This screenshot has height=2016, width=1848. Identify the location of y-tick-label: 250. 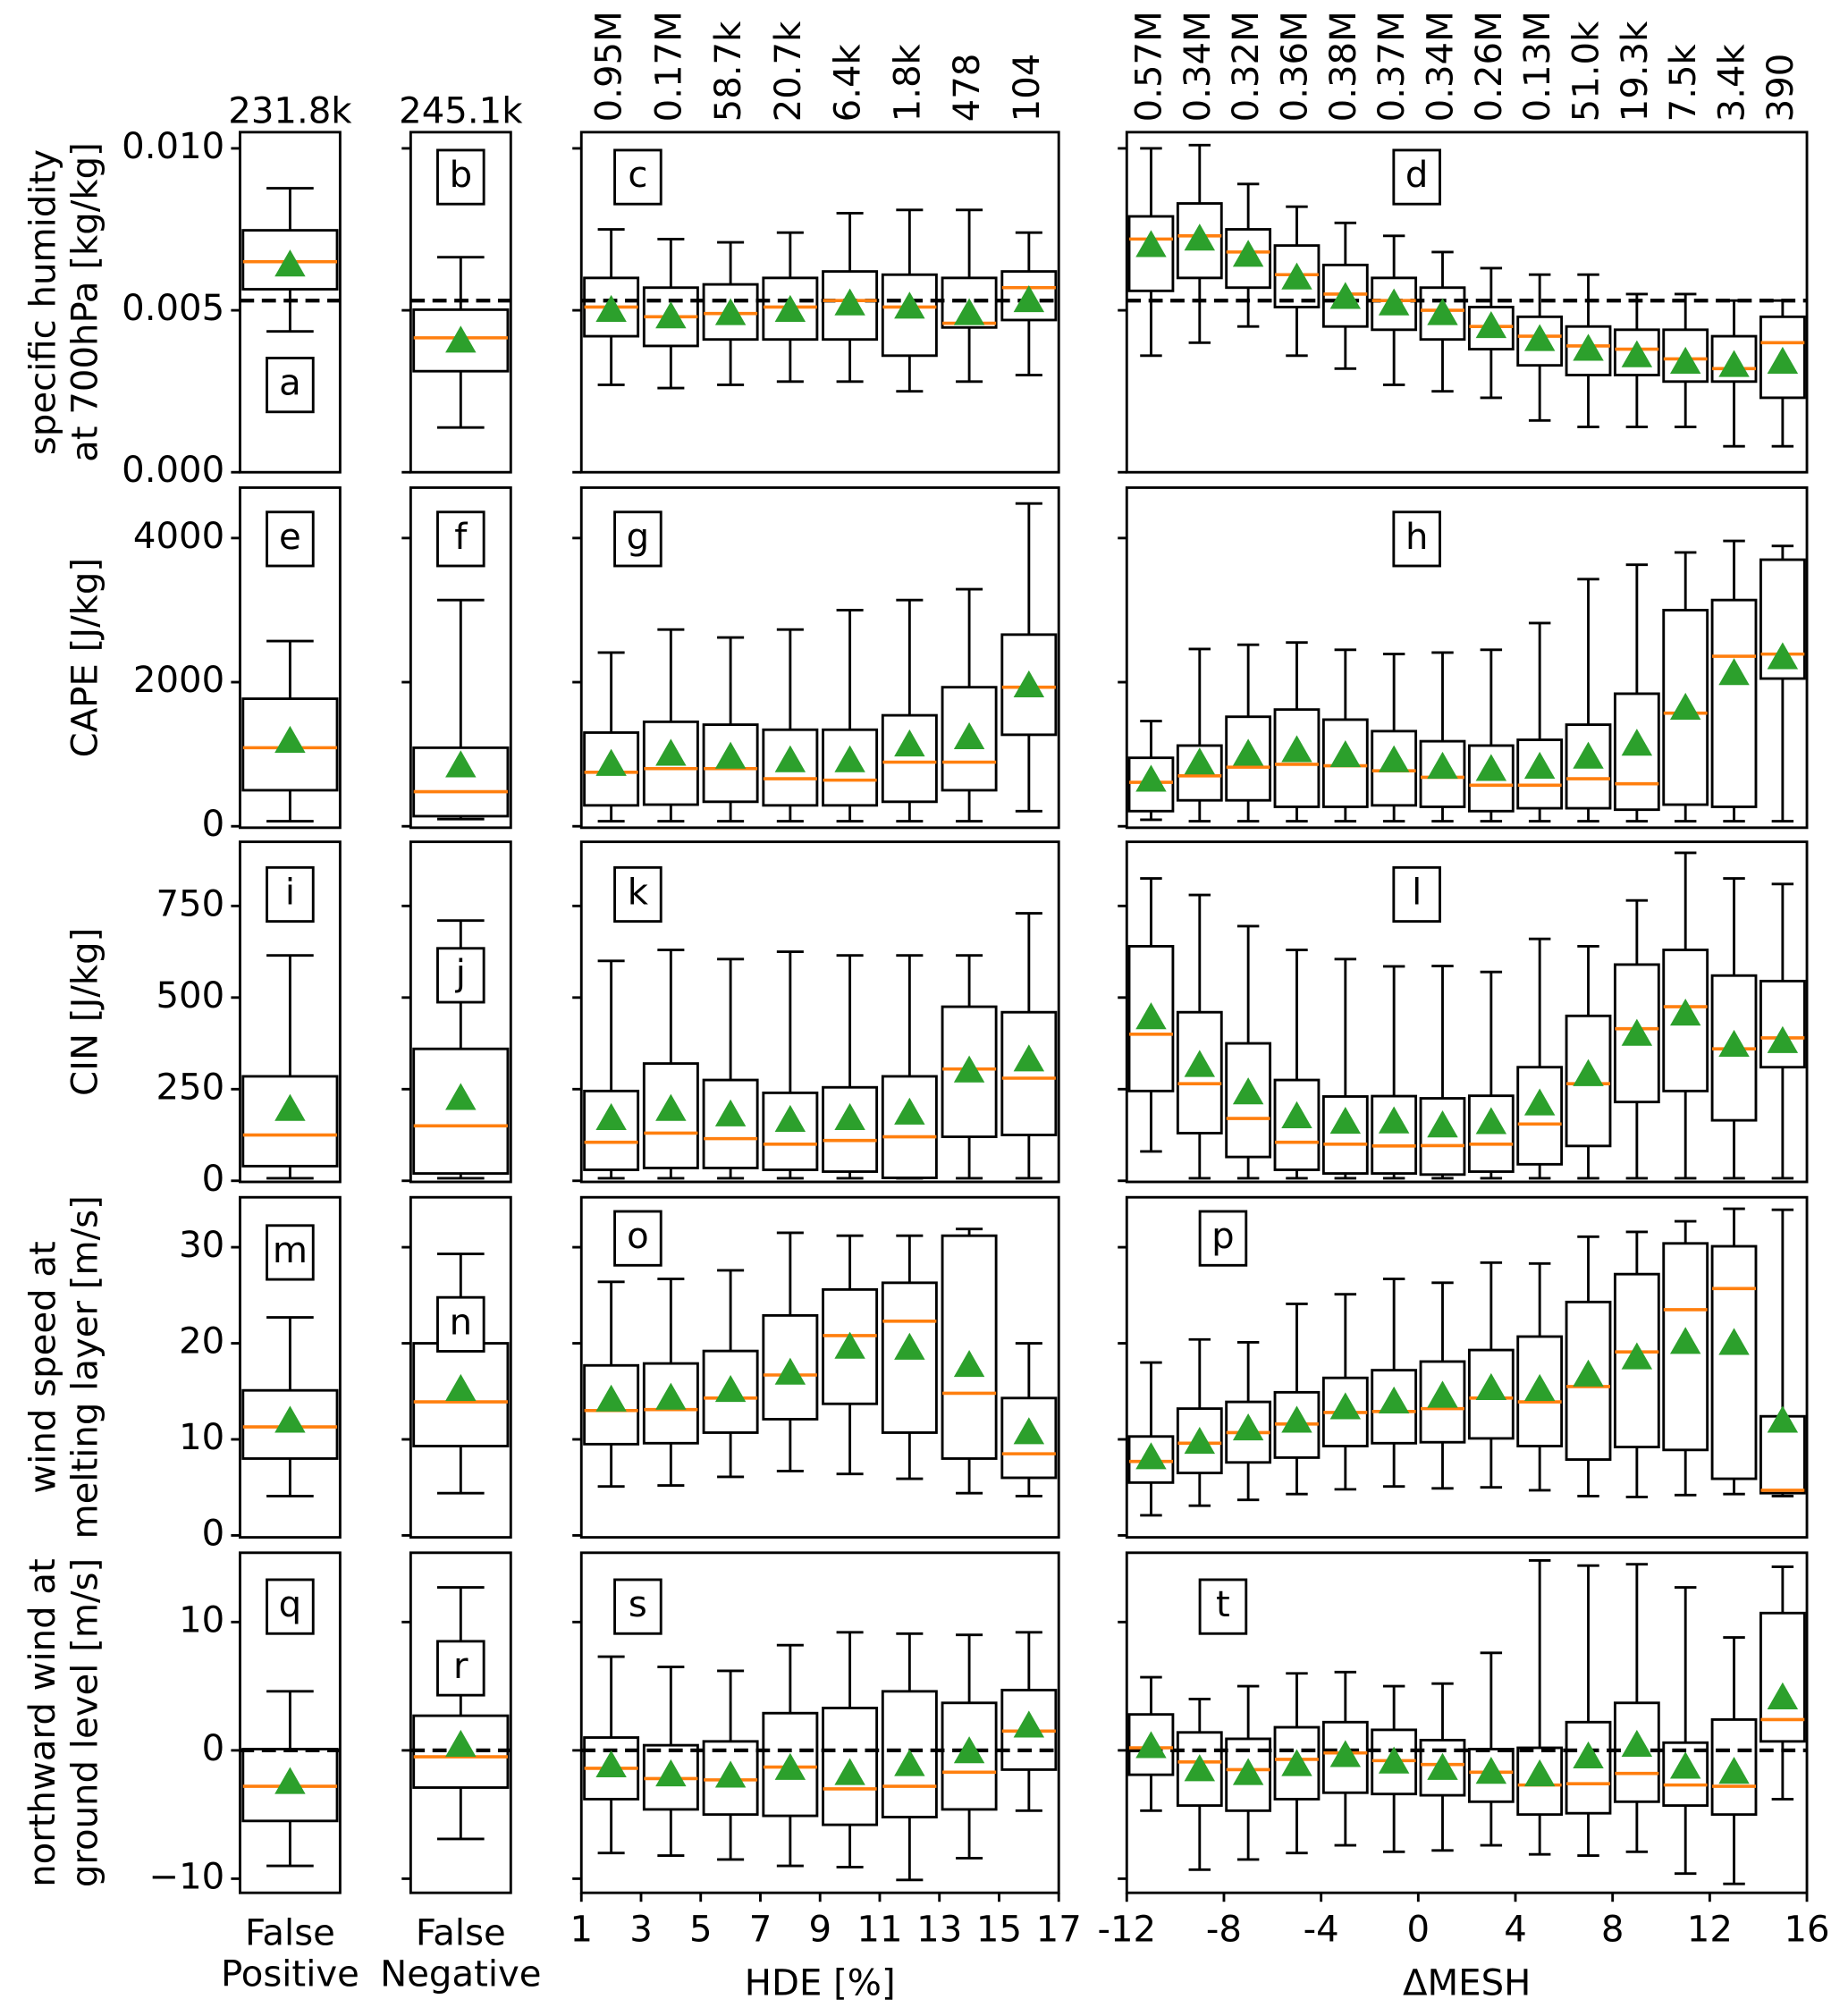
(190, 1087).